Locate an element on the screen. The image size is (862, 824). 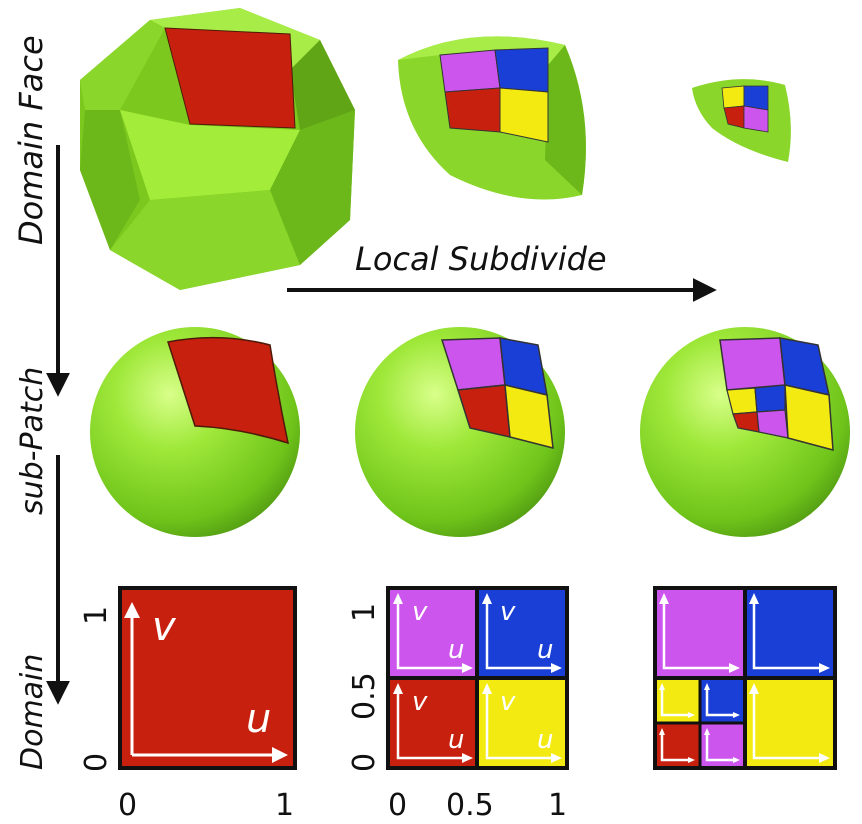
p2-xtick-05: 0.5 is located at coordinates (470, 805).